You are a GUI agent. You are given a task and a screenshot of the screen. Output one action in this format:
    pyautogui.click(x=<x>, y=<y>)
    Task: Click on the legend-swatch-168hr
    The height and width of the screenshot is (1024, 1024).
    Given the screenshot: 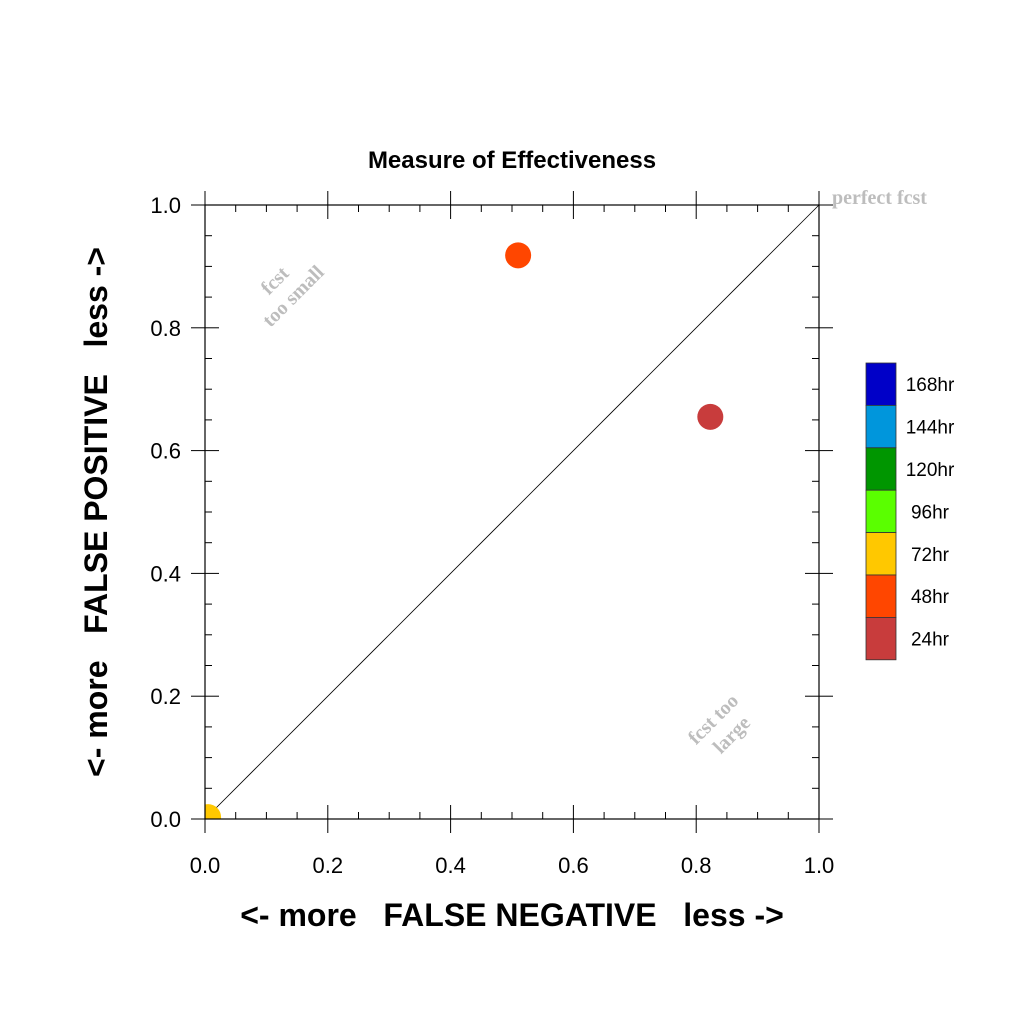 What is the action you would take?
    pyautogui.click(x=881, y=384)
    